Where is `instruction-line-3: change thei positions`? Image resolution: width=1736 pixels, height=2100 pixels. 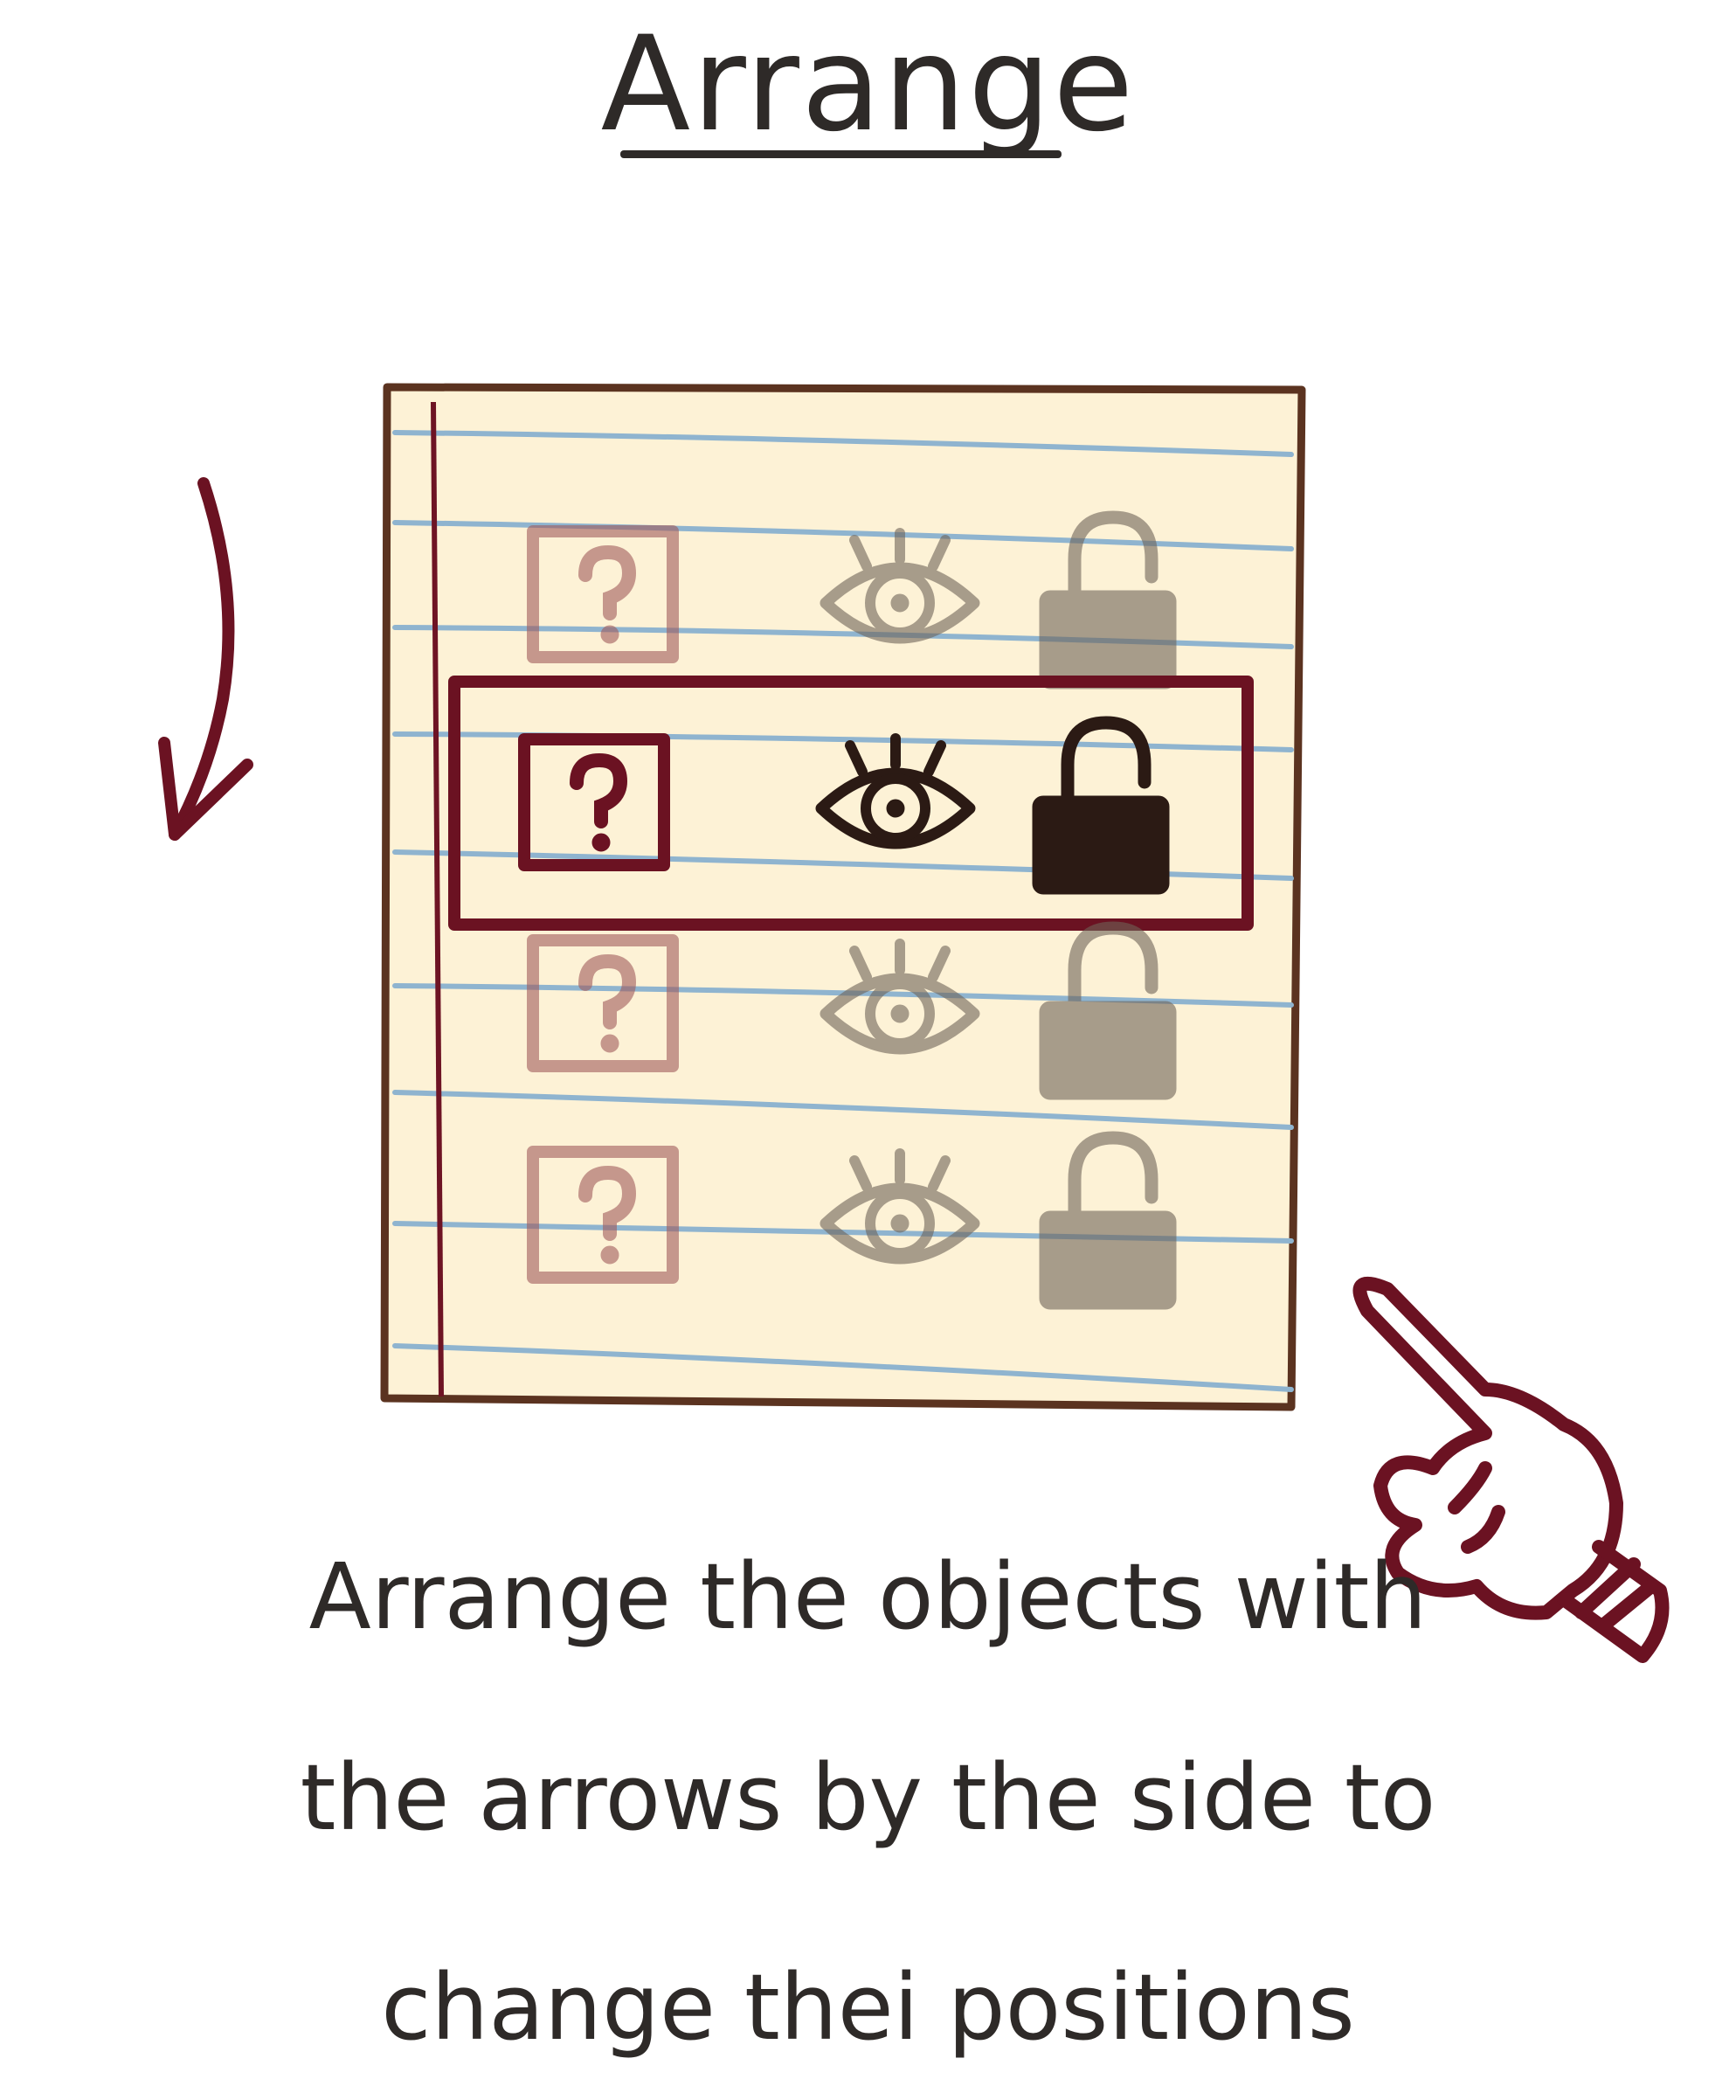
instruction-line-3: change thei positions is located at coordinates (868, 2007).